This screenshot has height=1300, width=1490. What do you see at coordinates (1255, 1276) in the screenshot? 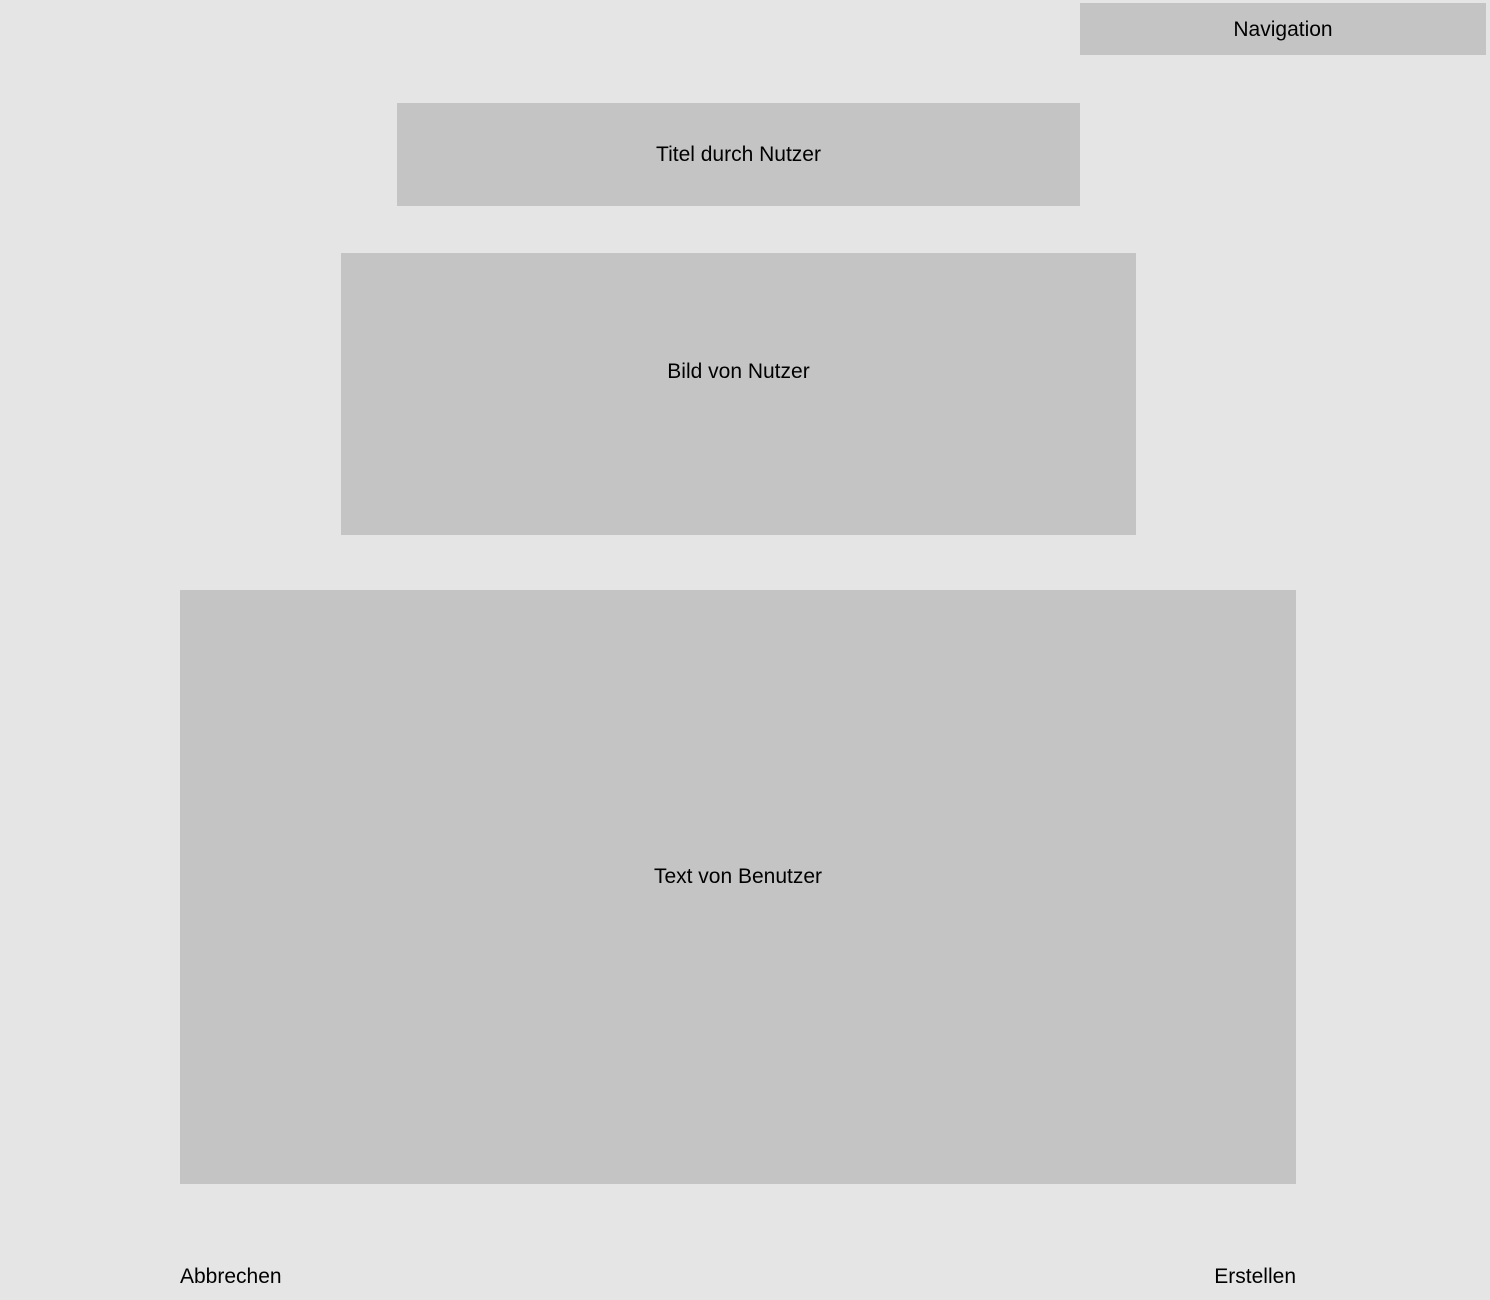
I see `create-button: Erstellen` at bounding box center [1255, 1276].